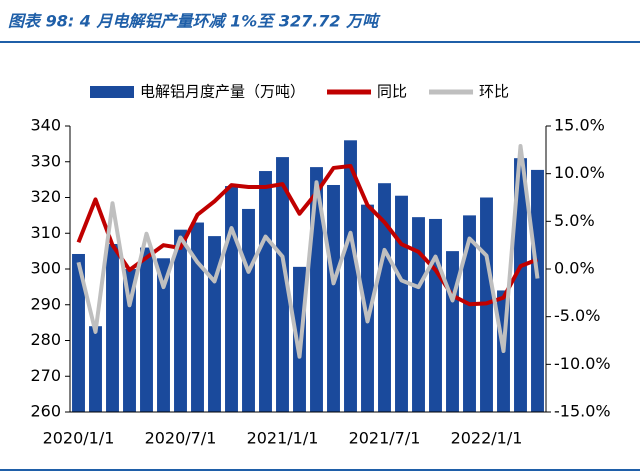  I want to click on y2-tick-label: 15.0%, so click(579, 125).